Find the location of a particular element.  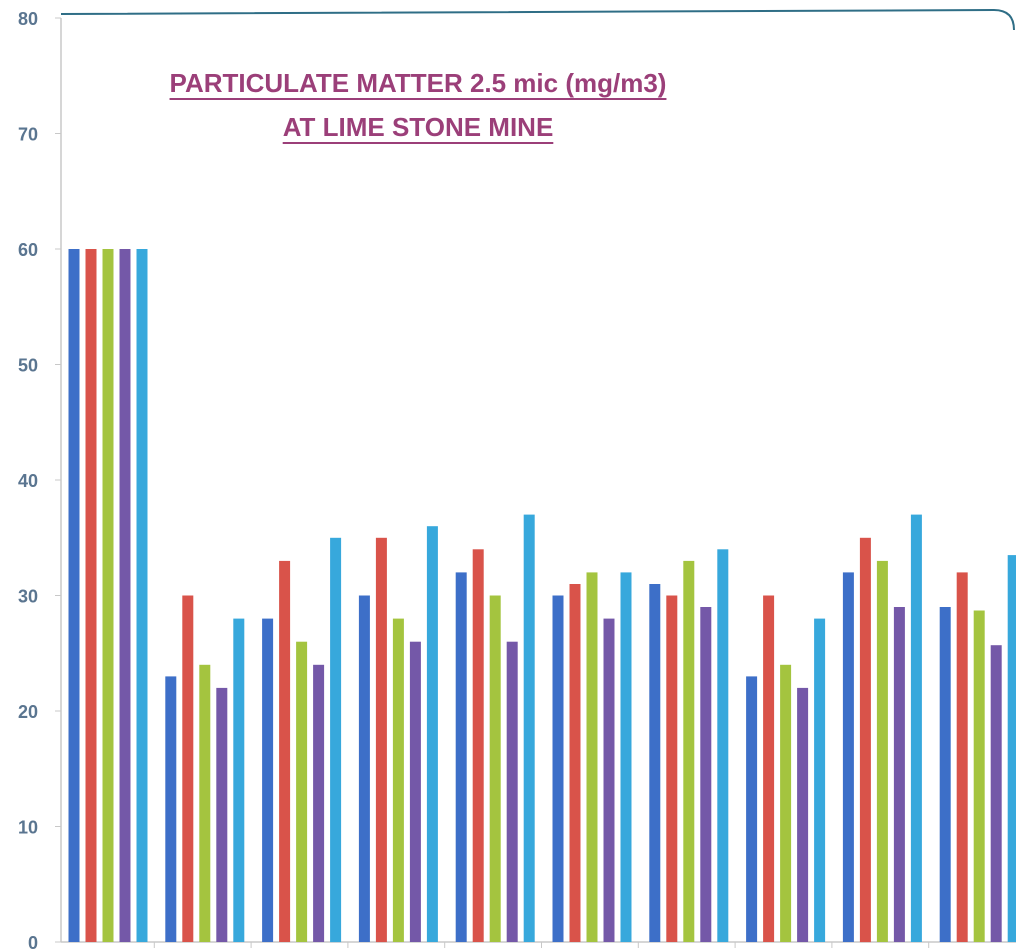

y-tick-label-30: 30 is located at coordinates (28, 597).